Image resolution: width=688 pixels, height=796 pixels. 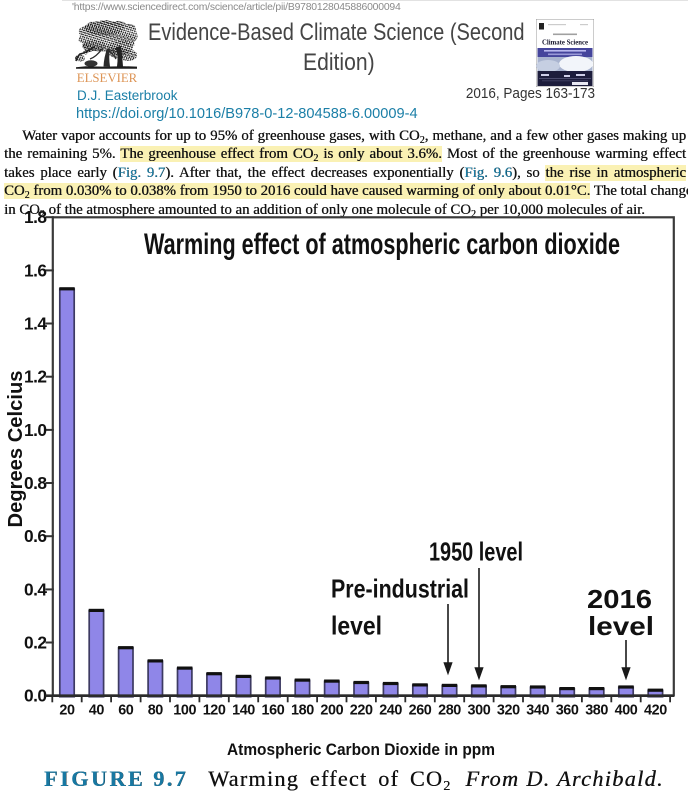 What do you see at coordinates (361, 711) in the screenshot?
I see `svg-text: 220` at bounding box center [361, 711].